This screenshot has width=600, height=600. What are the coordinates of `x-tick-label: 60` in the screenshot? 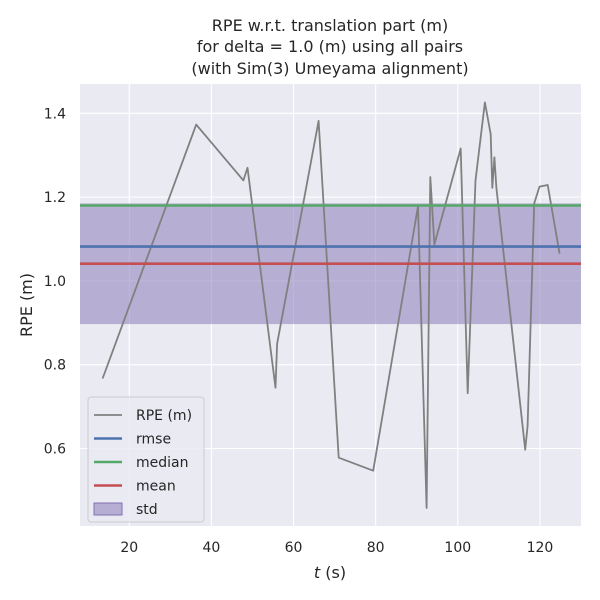 It's located at (294, 548).